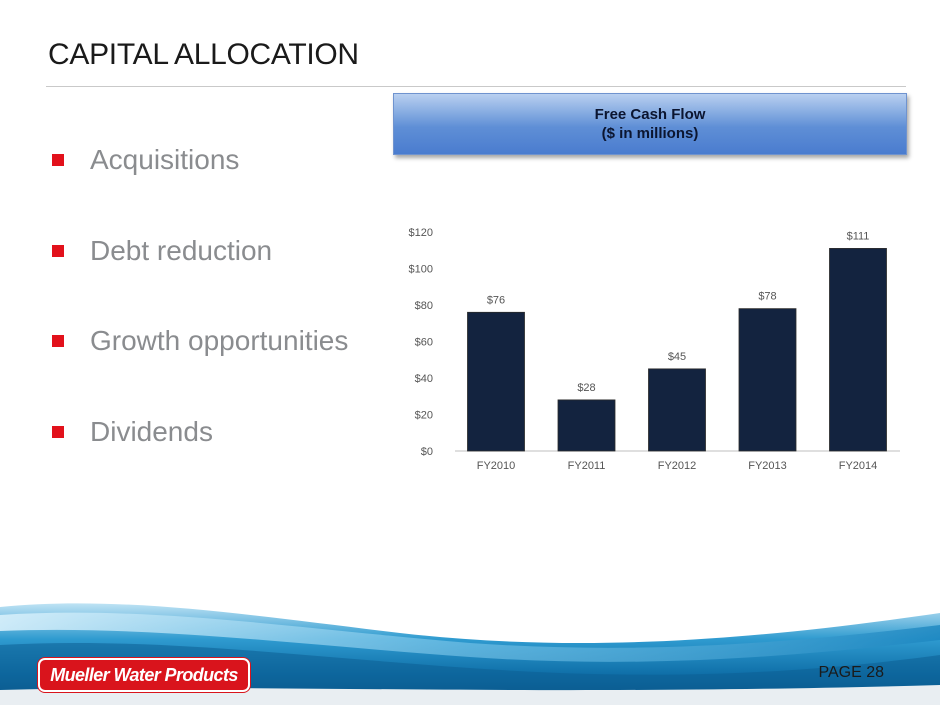 The height and width of the screenshot is (705, 940). I want to click on y-tick-label: $120, so click(421, 233).